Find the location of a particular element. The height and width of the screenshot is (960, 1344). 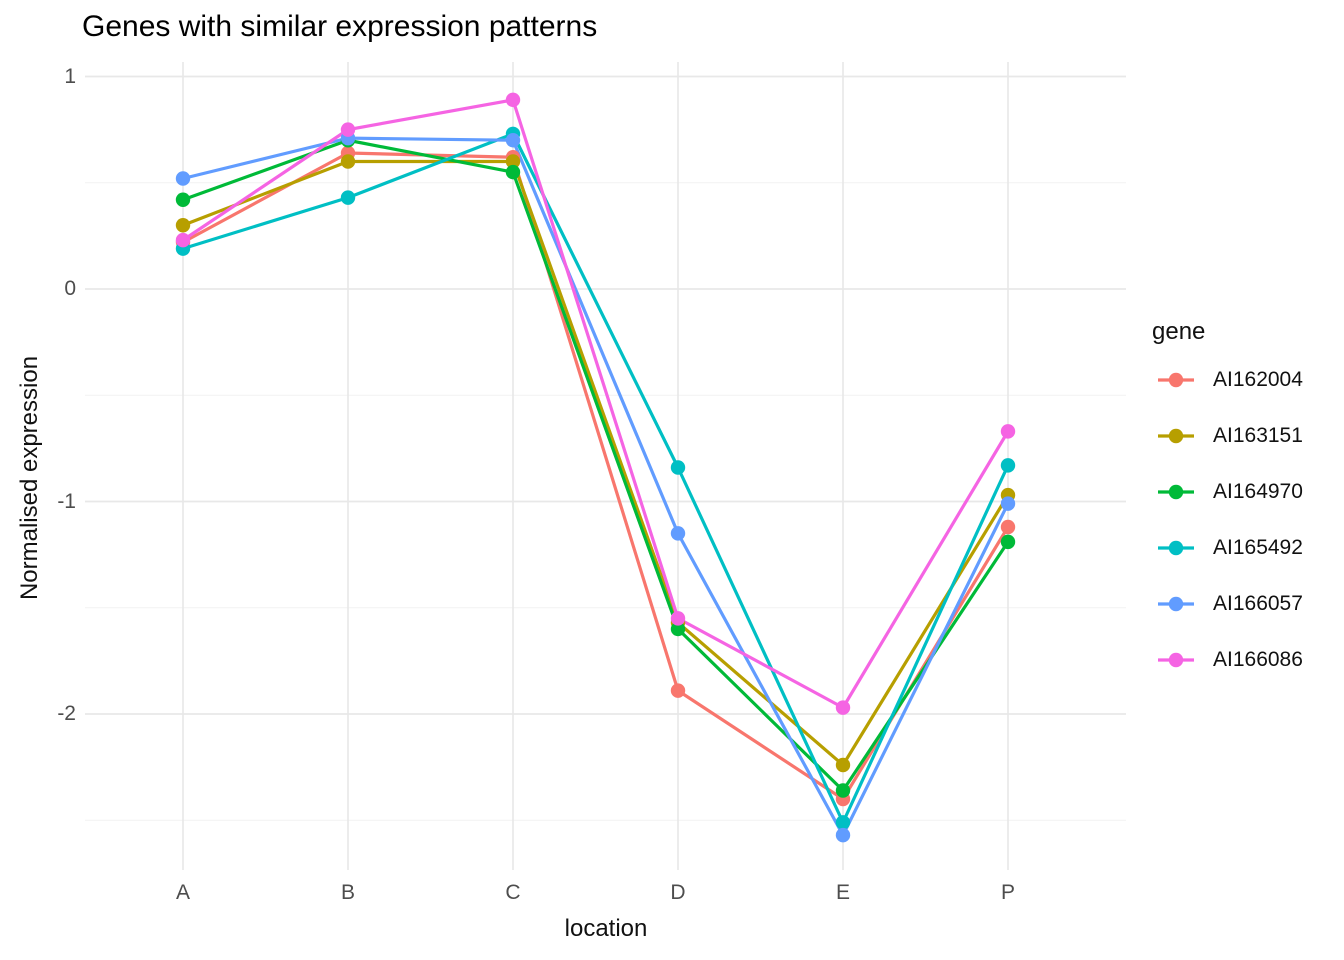

x-tick-label: A is located at coordinates (182, 892).